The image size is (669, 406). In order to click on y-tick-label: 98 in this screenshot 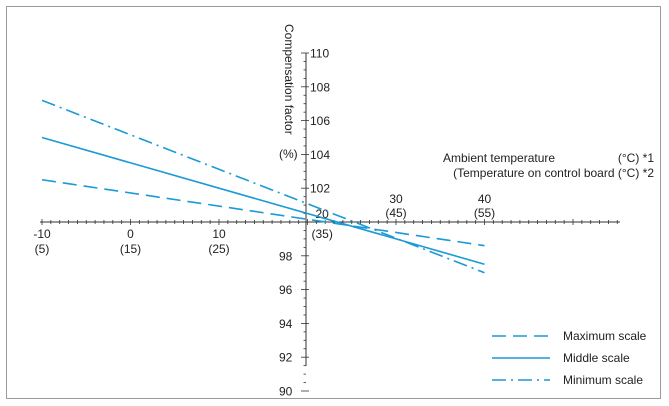, I will do `click(286, 256)`.